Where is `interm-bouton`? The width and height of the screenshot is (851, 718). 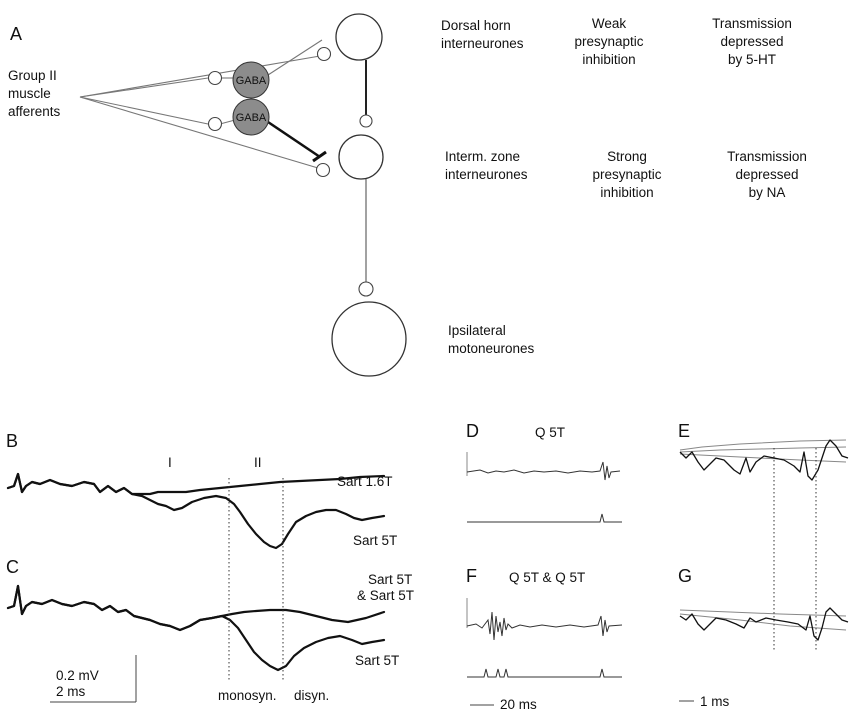 interm-bouton is located at coordinates (323, 170).